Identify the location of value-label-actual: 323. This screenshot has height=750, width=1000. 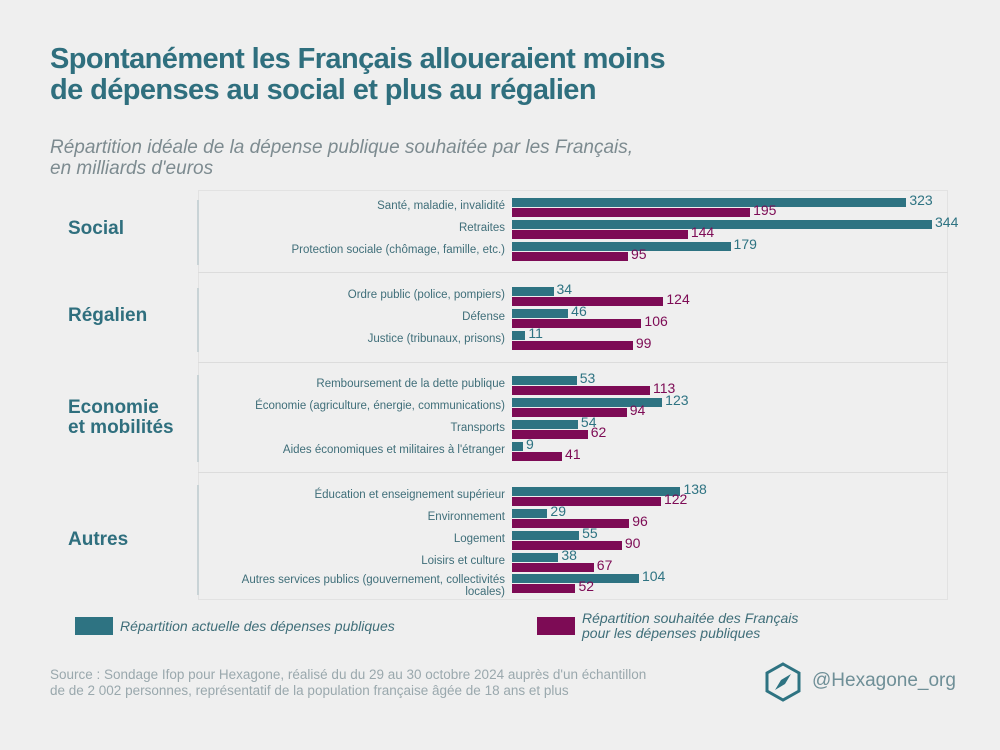
(921, 200).